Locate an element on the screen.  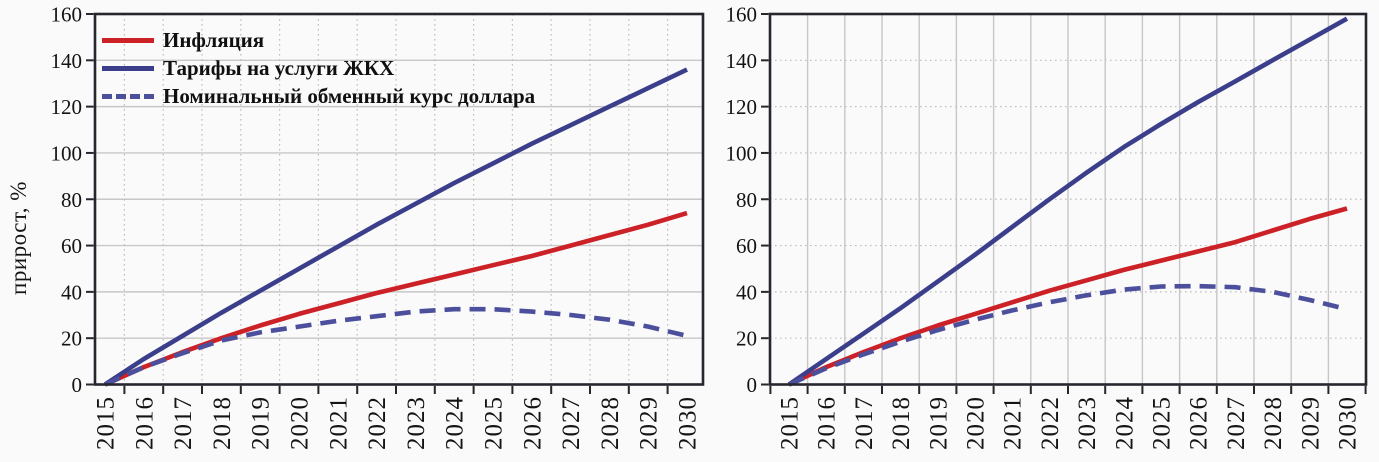
legend-item-dollar: Номинальный обменный курс доллара is located at coordinates (318, 96).